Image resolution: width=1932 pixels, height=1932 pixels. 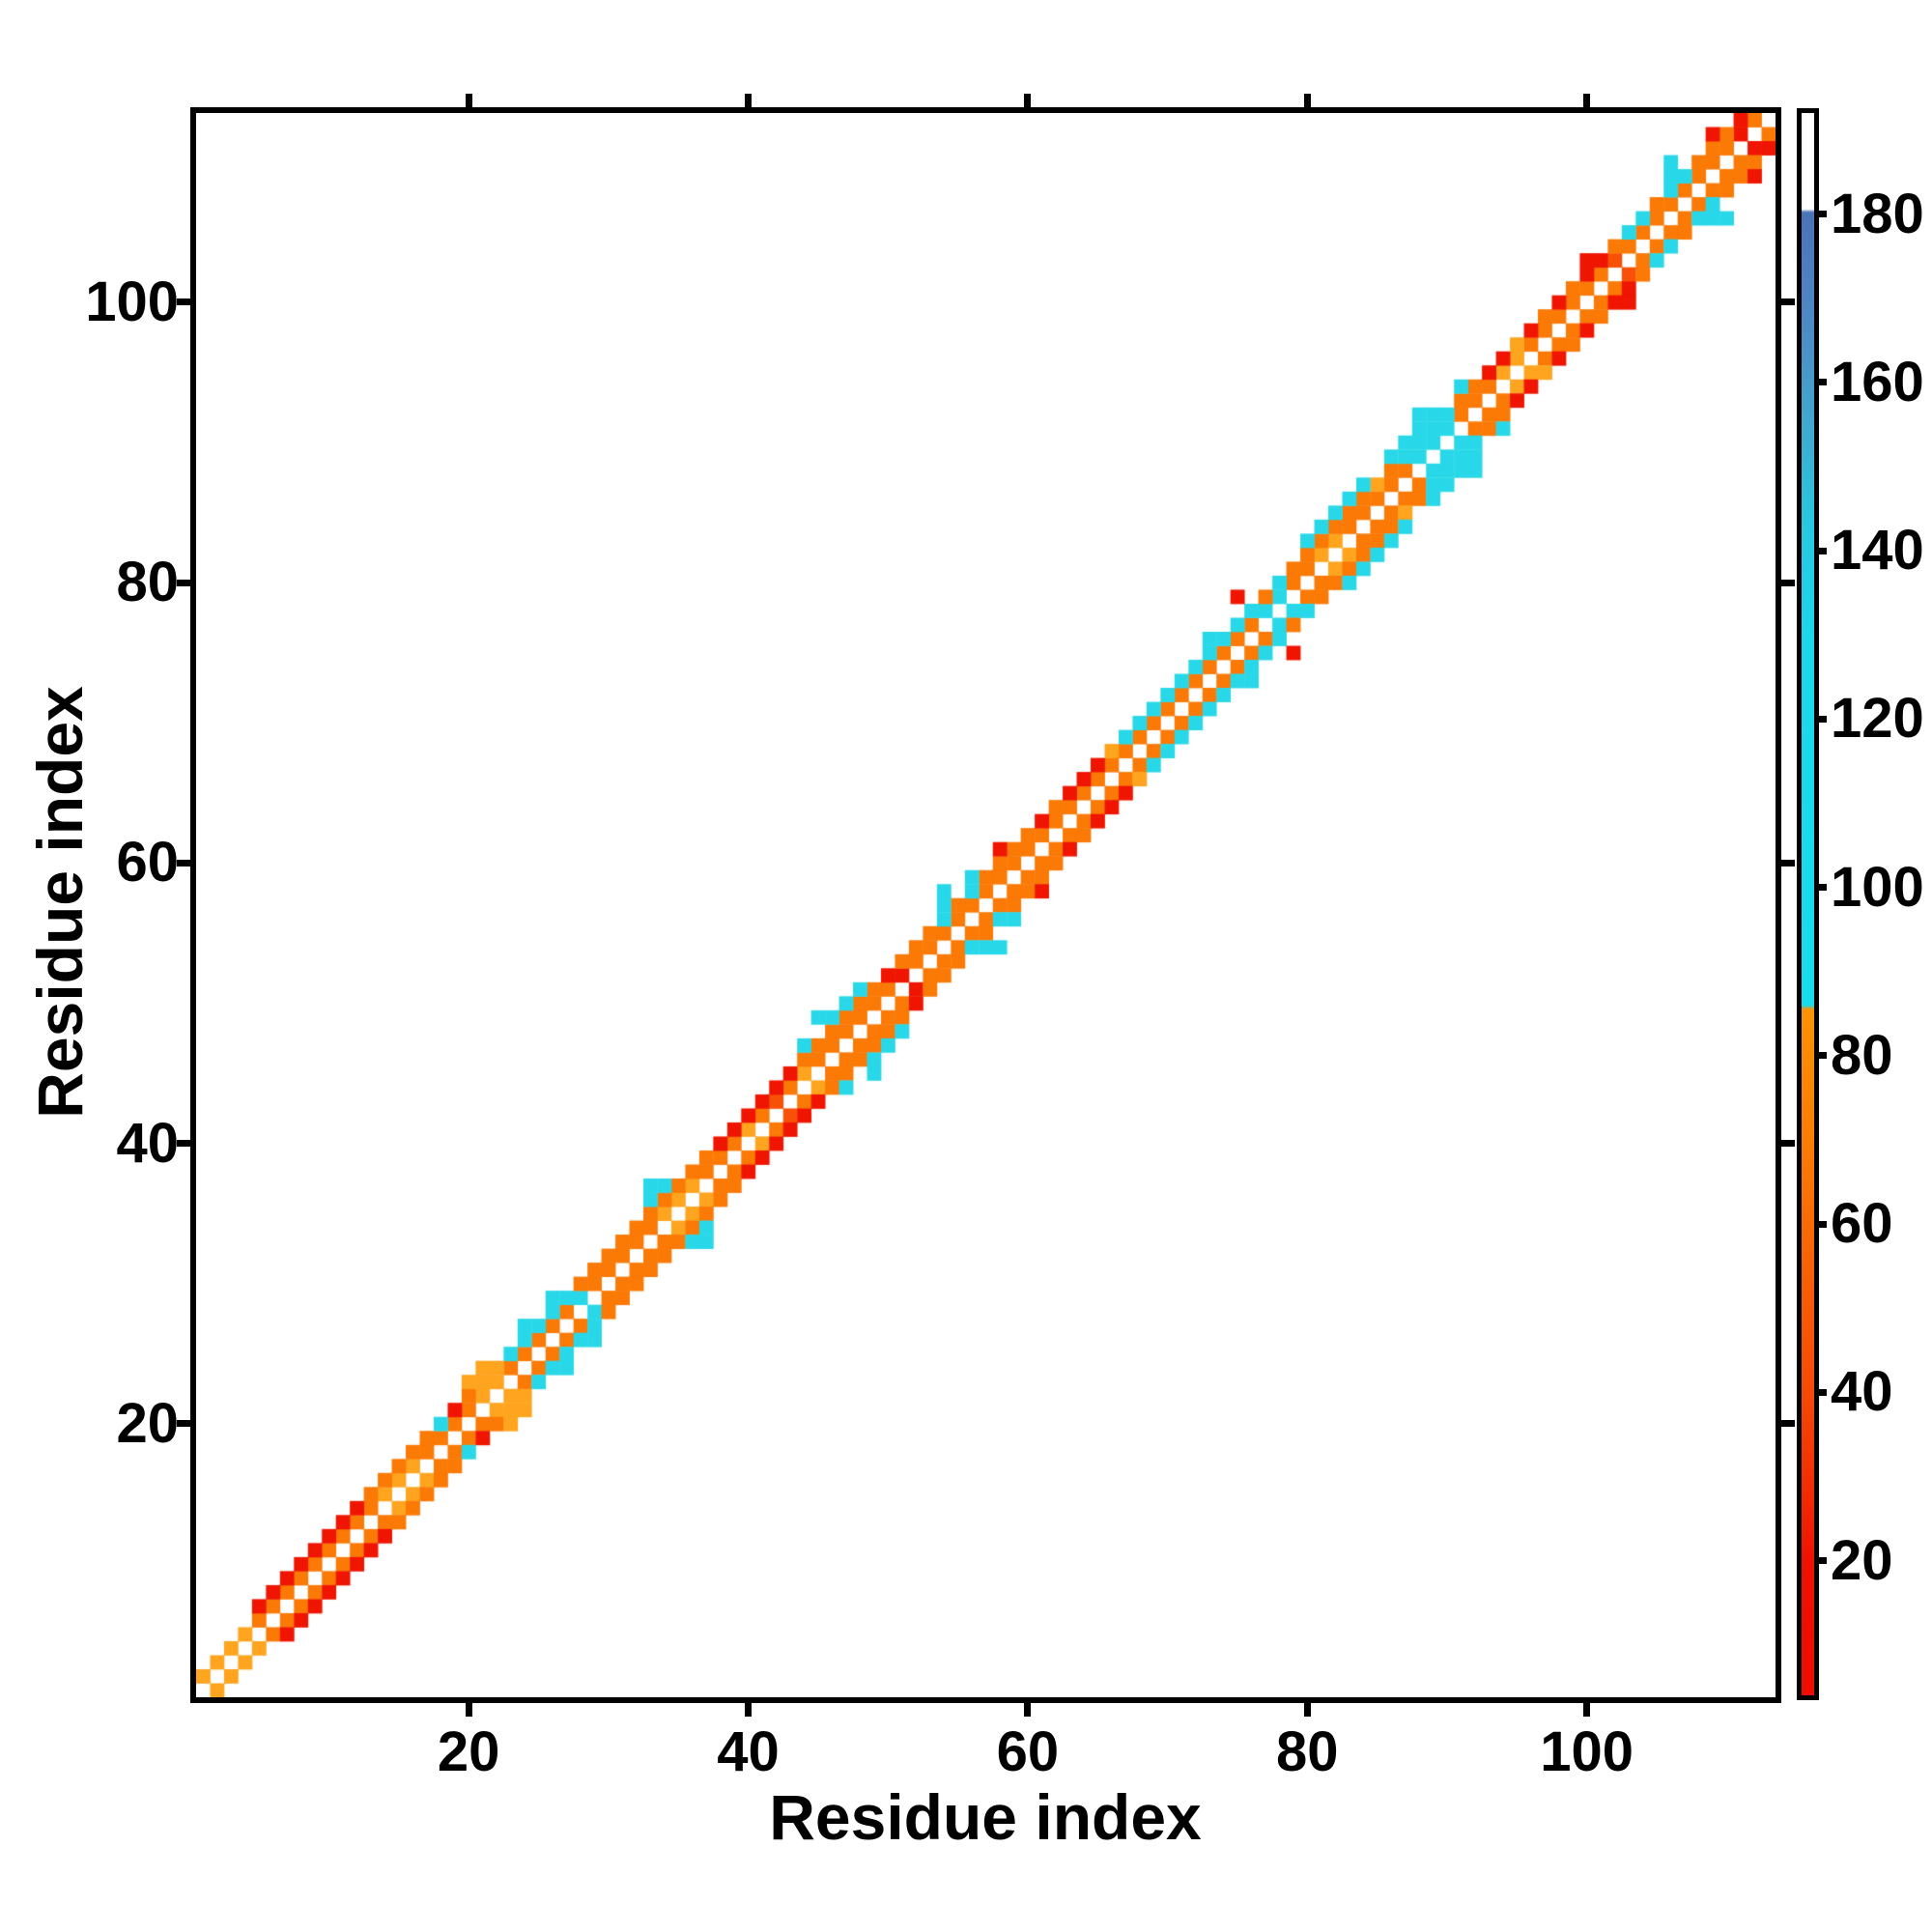 What do you see at coordinates (147, 1143) in the screenshot?
I see `y-tick-label: 40` at bounding box center [147, 1143].